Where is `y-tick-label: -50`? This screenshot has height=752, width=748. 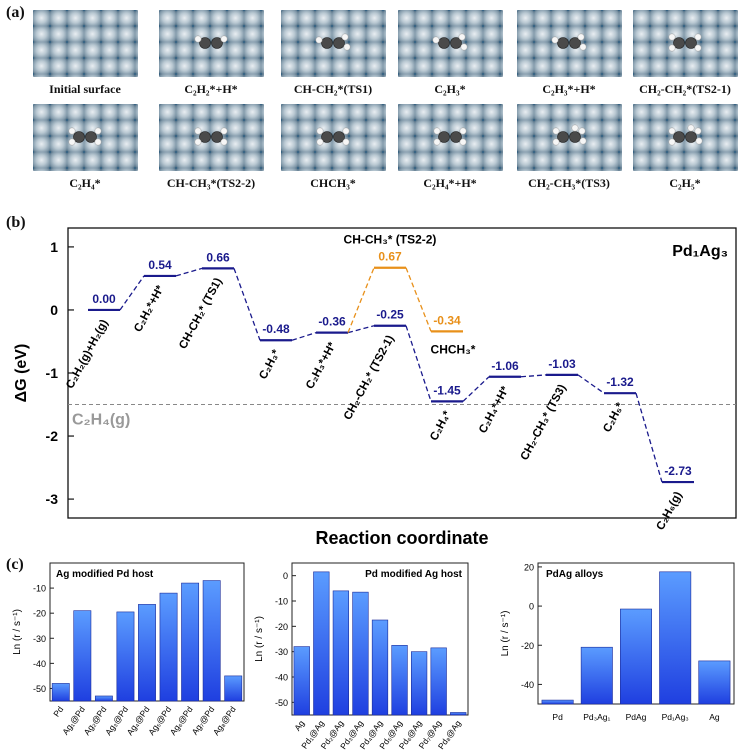 y-tick-label: -50 is located at coordinates (39, 689).